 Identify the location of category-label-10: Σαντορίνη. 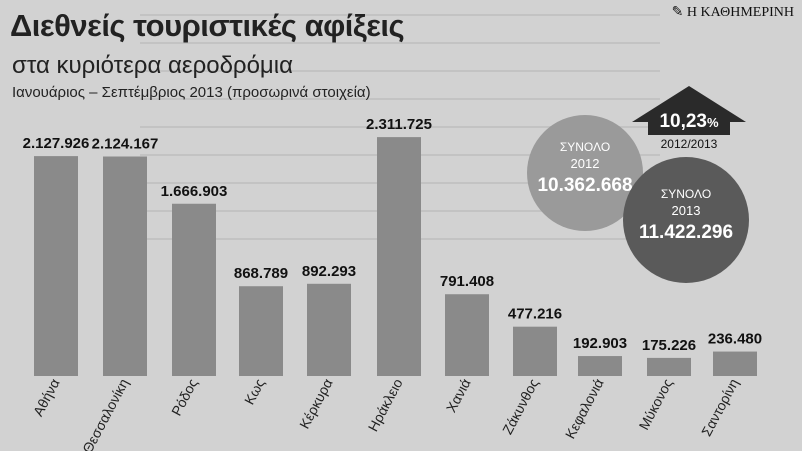
(720, 407).